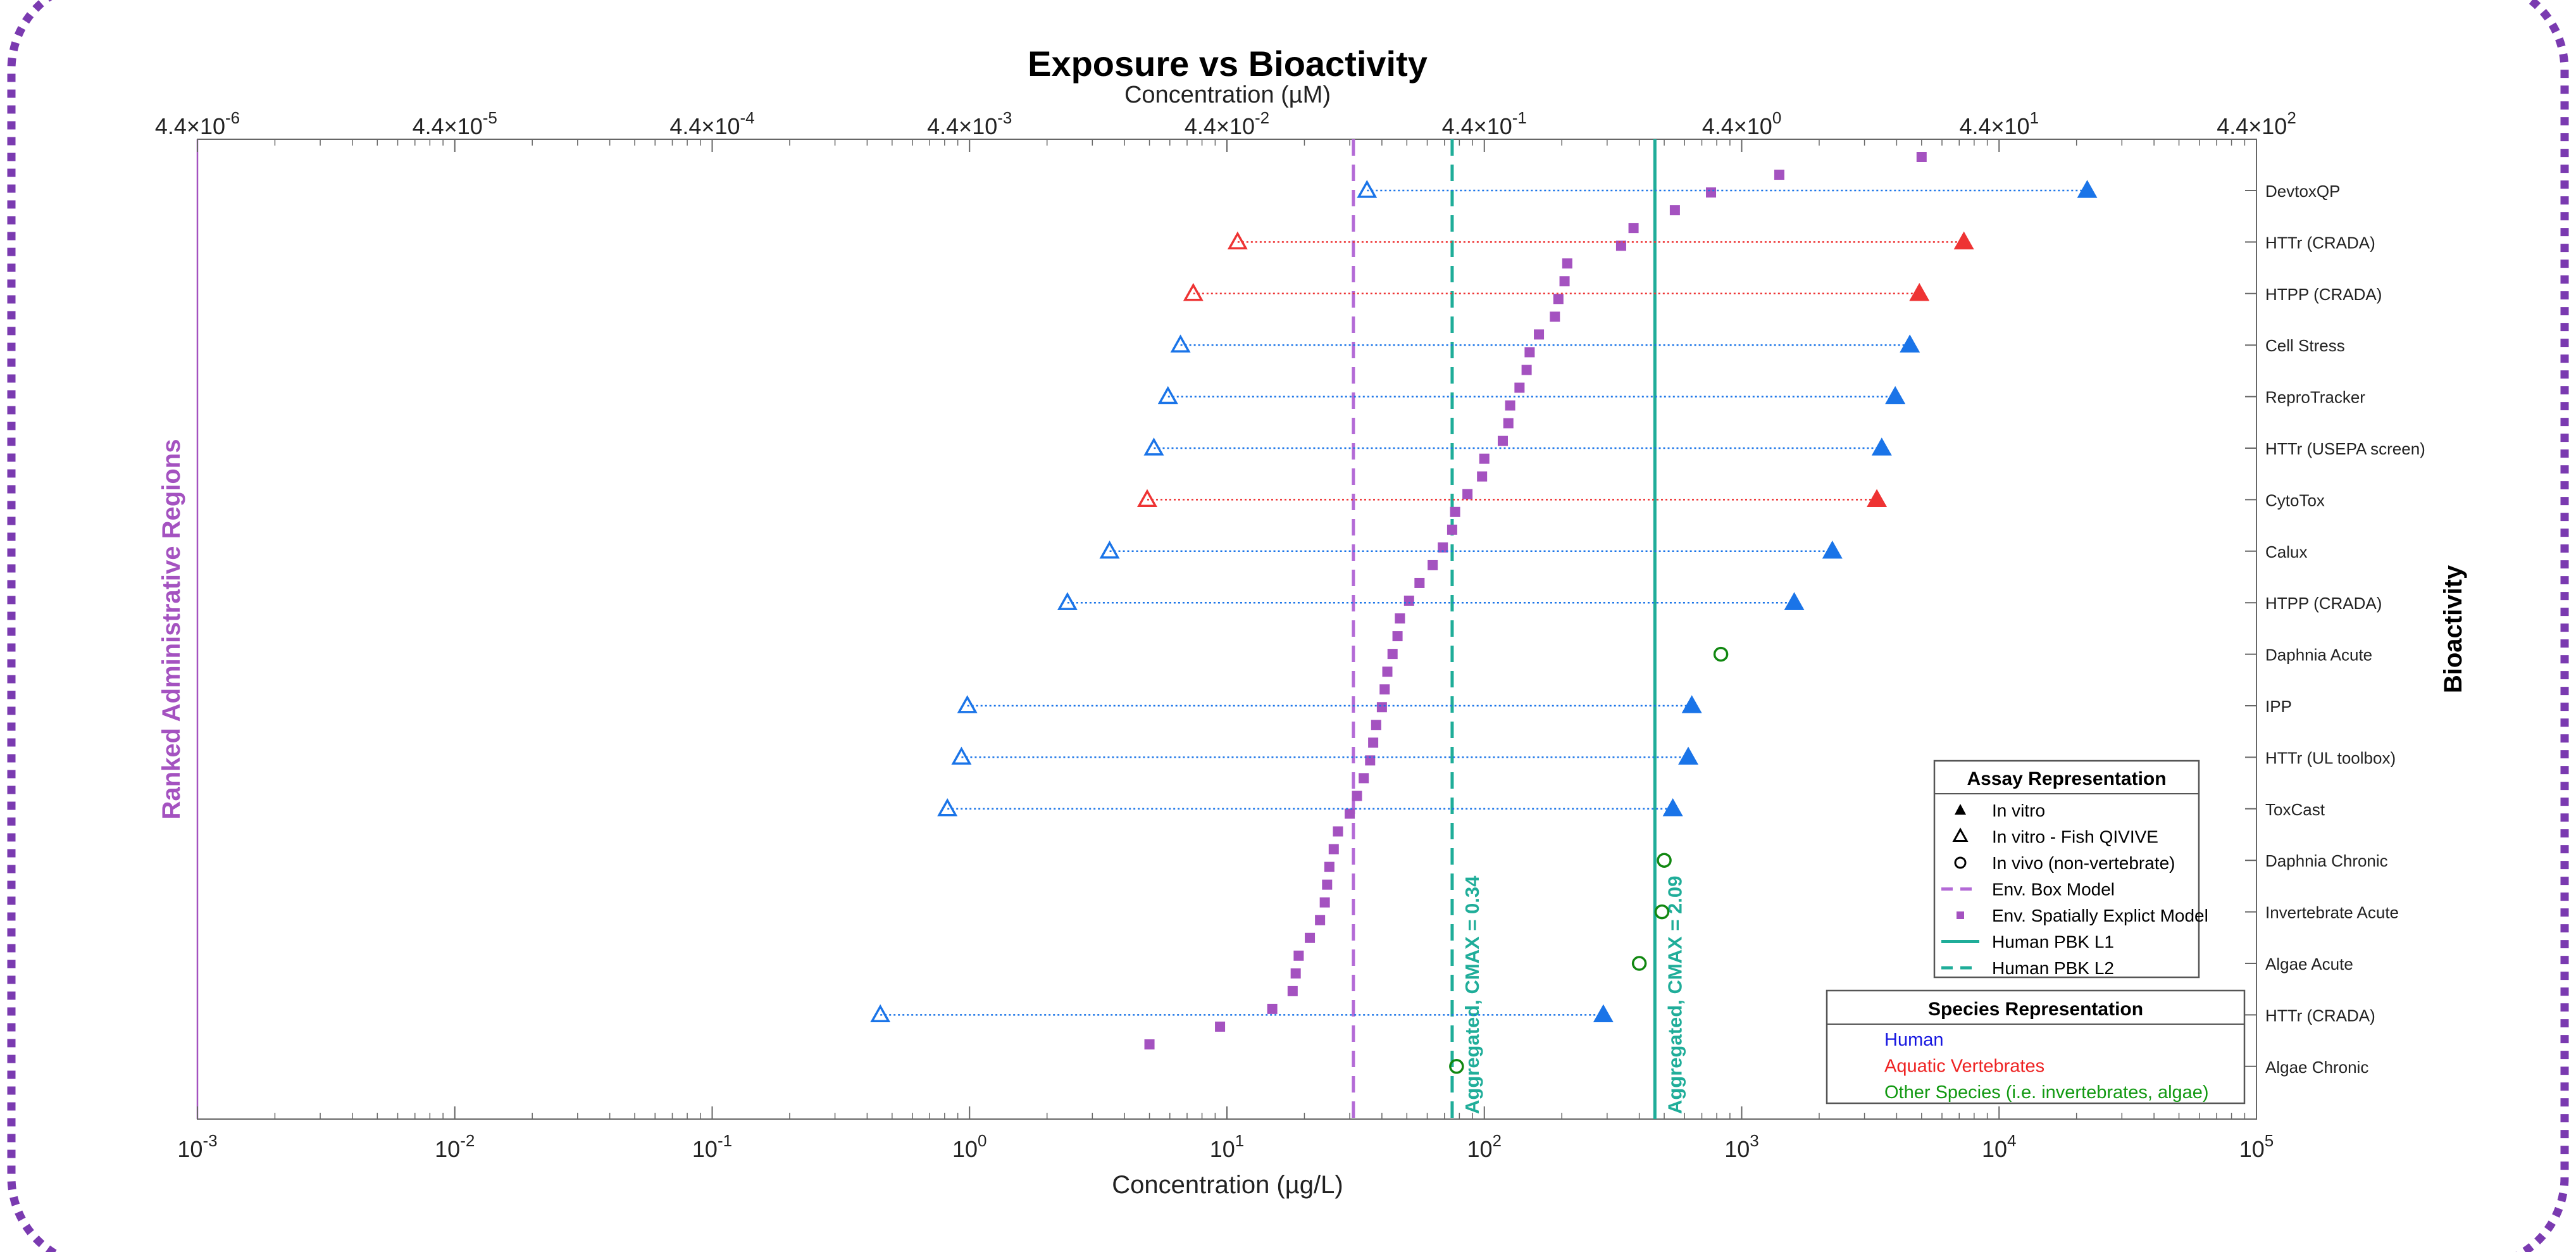  I want to click on top-tick-label: 4.4×10⁻⁵, so click(455, 124).